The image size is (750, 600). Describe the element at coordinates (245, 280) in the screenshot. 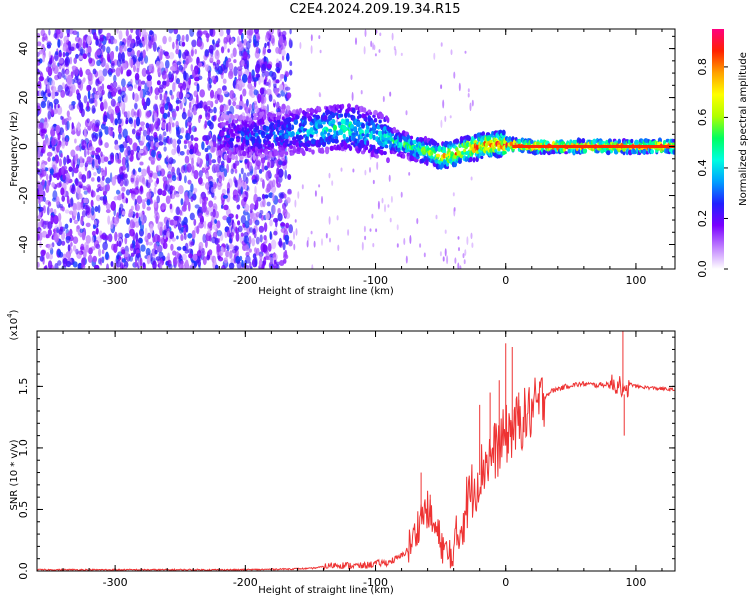

I see `spectrogram-x-tick-label: -200` at that location.